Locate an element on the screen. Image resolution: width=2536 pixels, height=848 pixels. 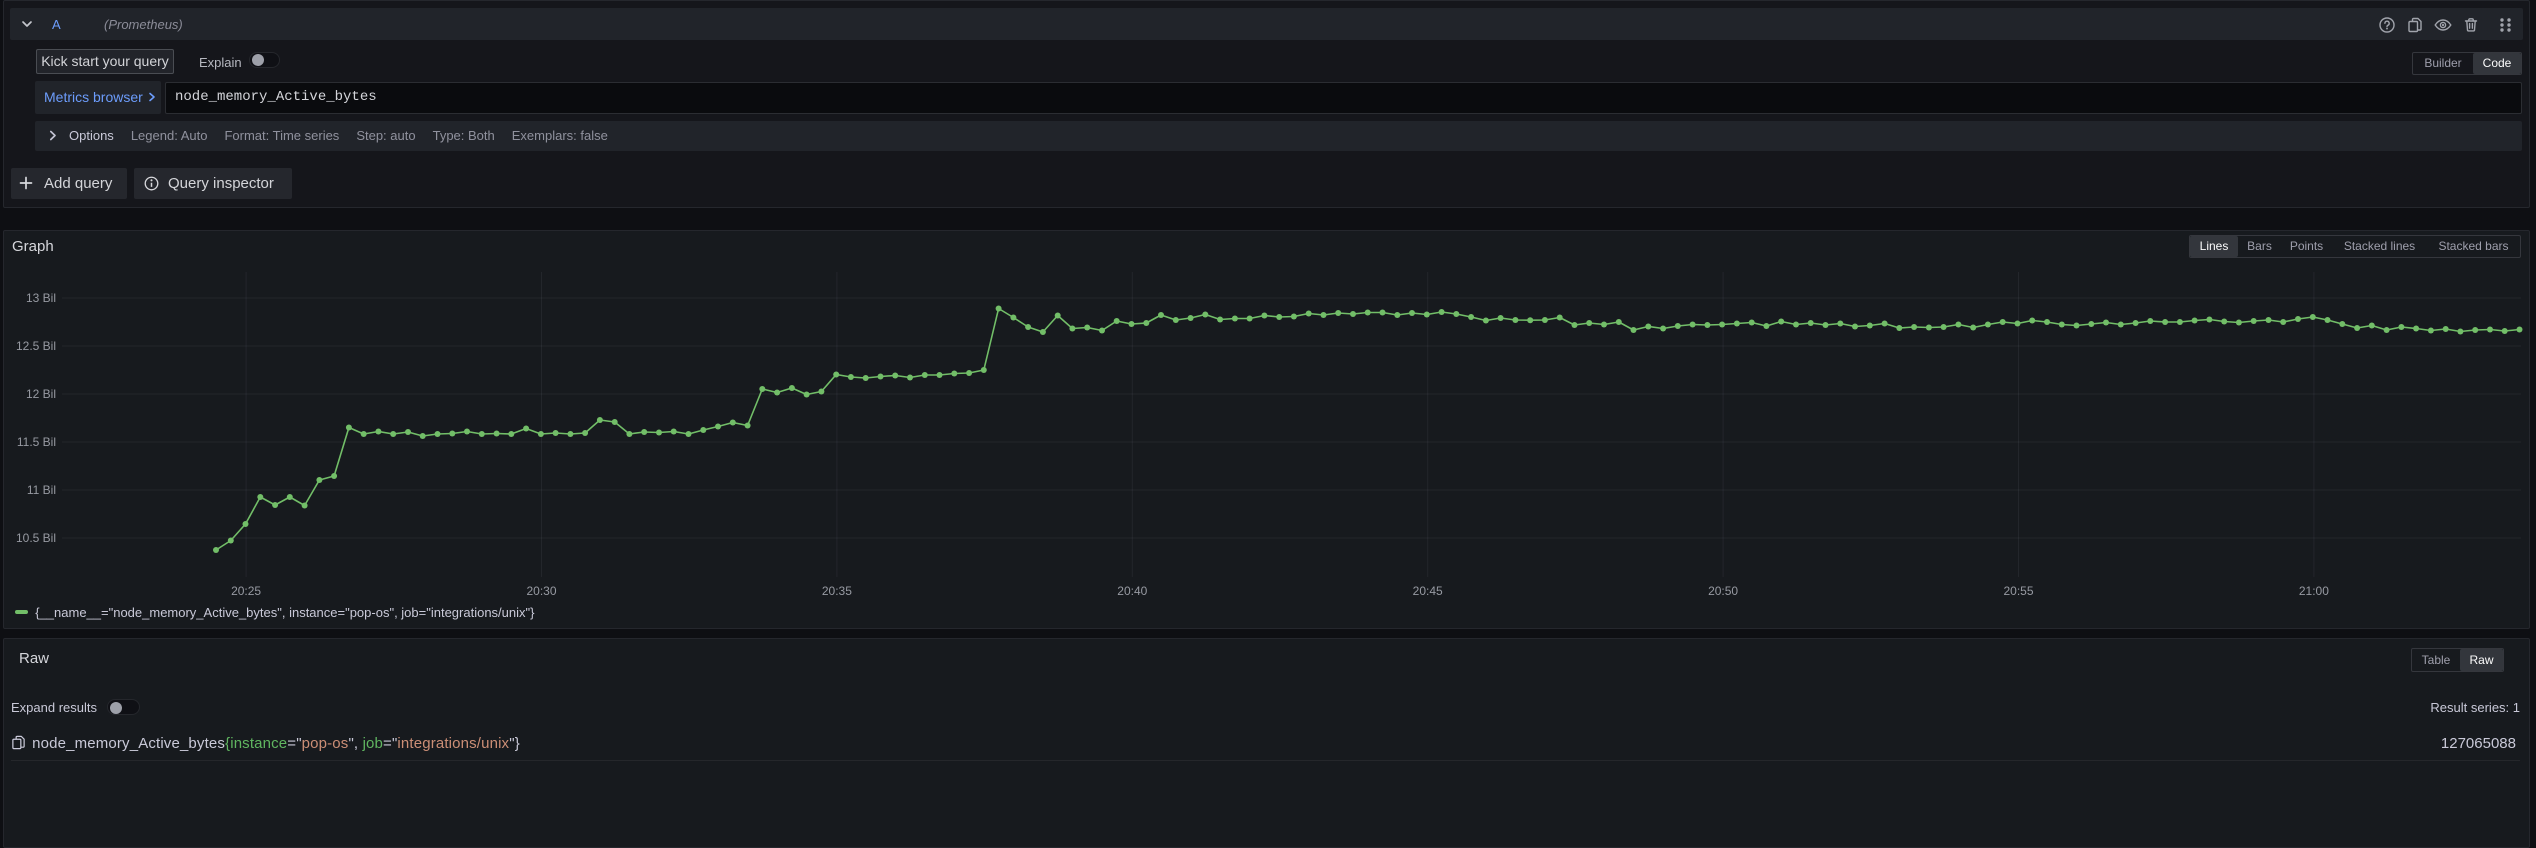
svg-text: 12 Bil is located at coordinates (41, 394).